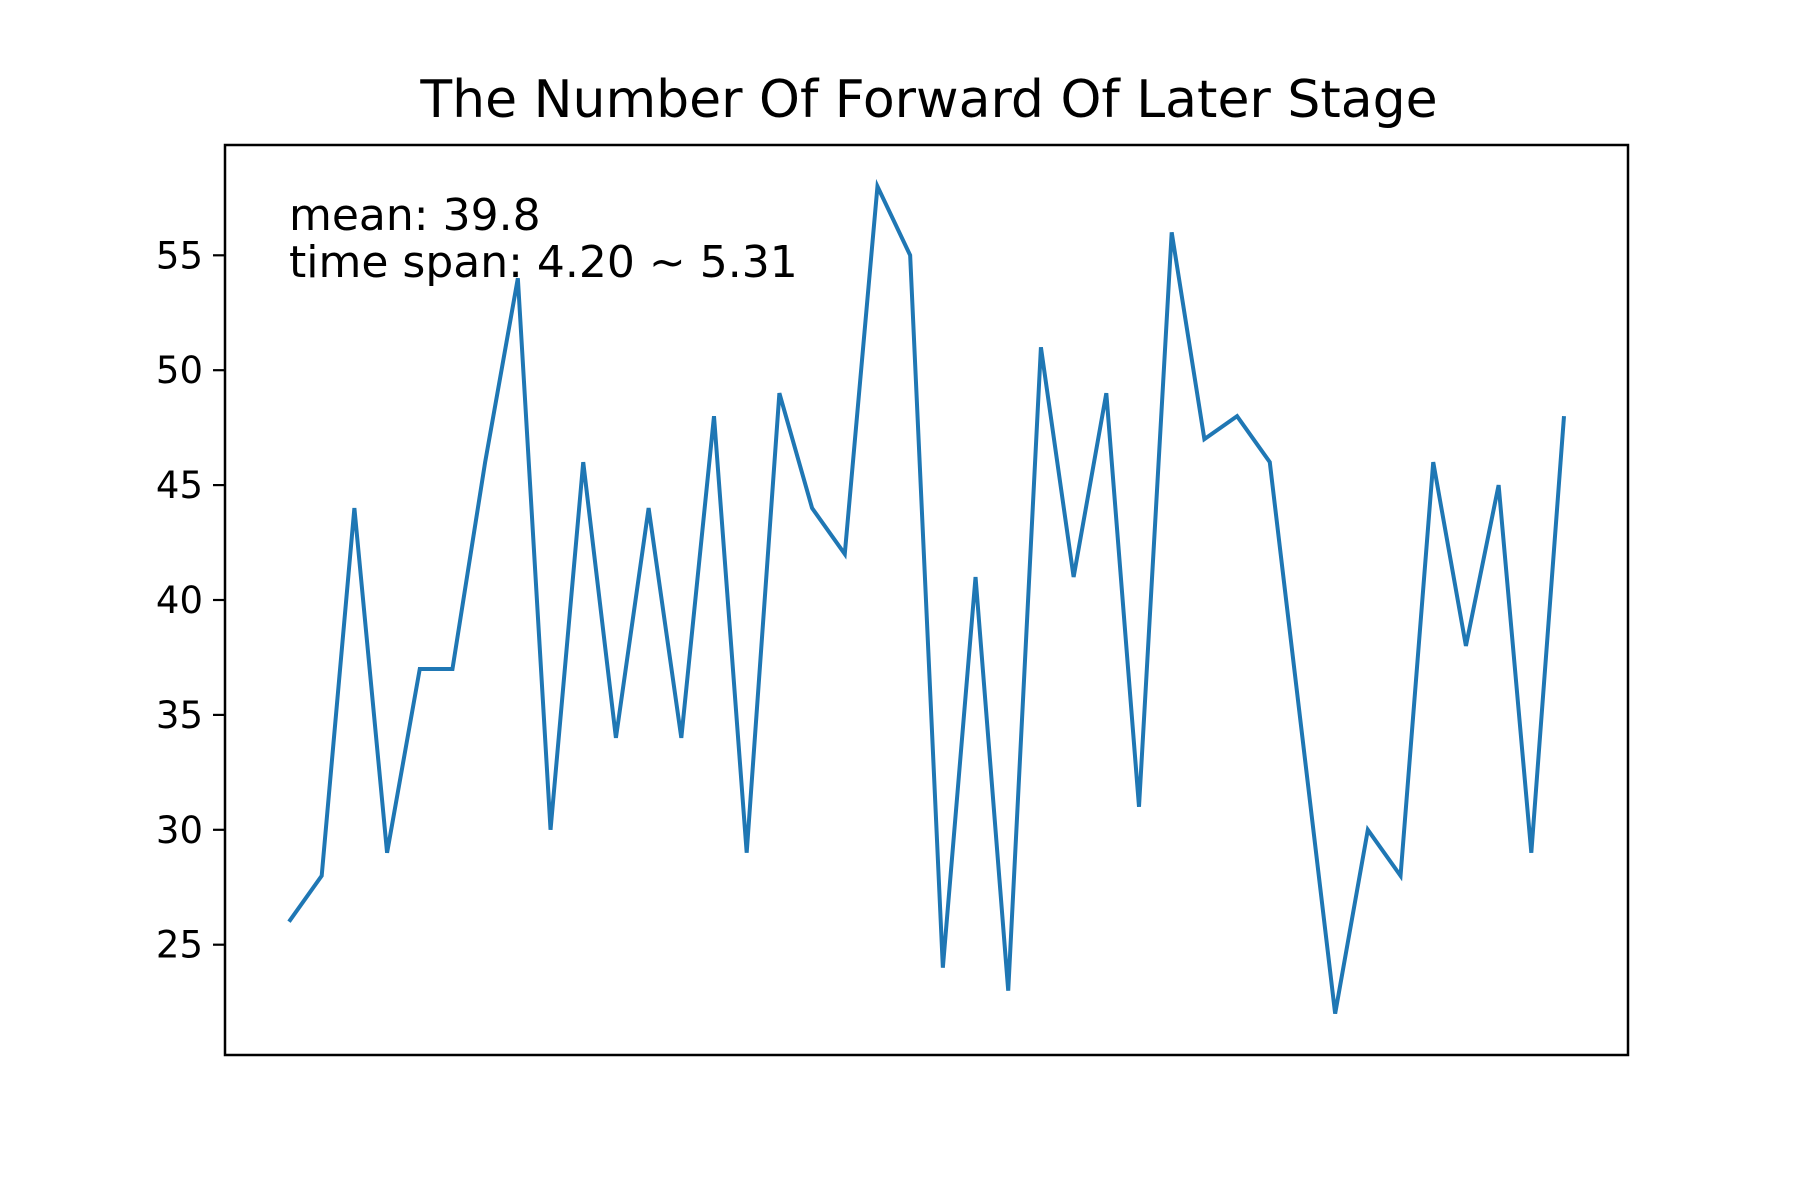 Image resolution: width=1800 pixels, height=1200 pixels. Describe the element at coordinates (179, 600) in the screenshot. I see `y-tick-label: 40` at that location.